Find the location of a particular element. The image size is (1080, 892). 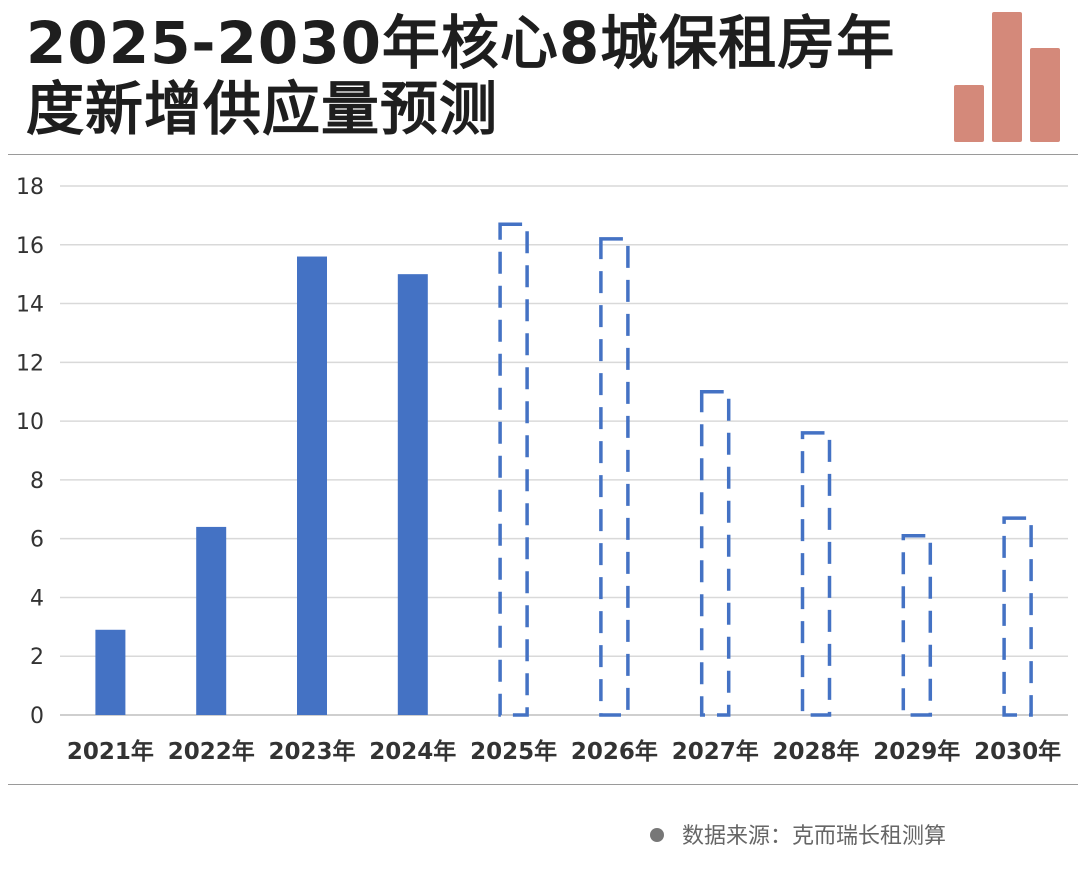

title-divider is located at coordinates (543, 154).